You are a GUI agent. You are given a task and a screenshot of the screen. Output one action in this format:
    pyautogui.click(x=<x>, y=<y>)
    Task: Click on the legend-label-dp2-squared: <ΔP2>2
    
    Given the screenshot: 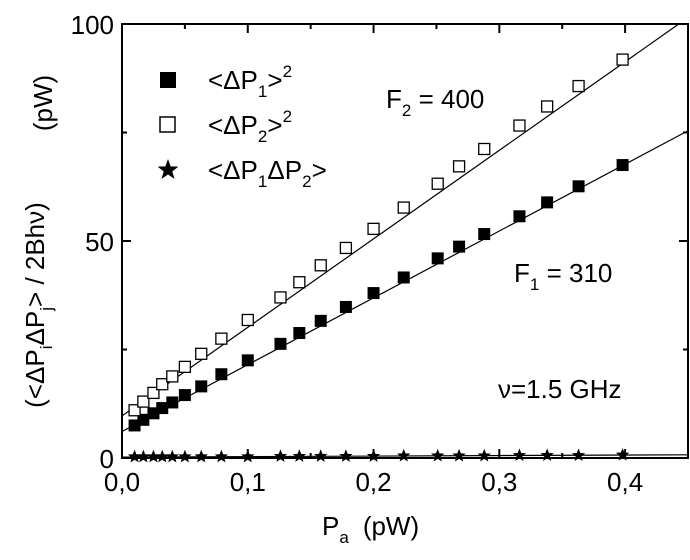 What is the action you would take?
    pyautogui.click(x=250, y=126)
    